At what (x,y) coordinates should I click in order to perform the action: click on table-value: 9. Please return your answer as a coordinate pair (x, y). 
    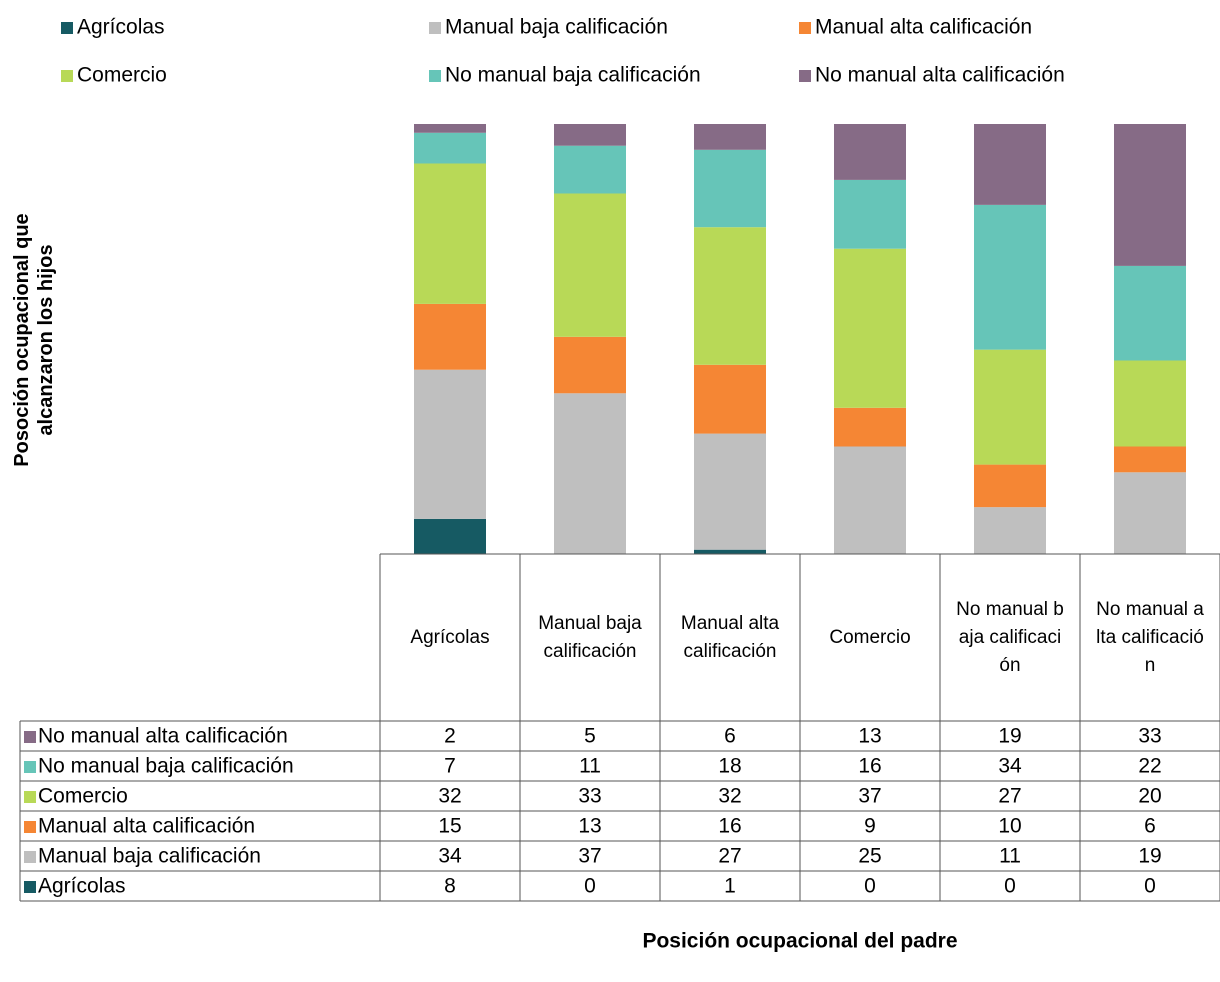
    Looking at the image, I should click on (870, 826).